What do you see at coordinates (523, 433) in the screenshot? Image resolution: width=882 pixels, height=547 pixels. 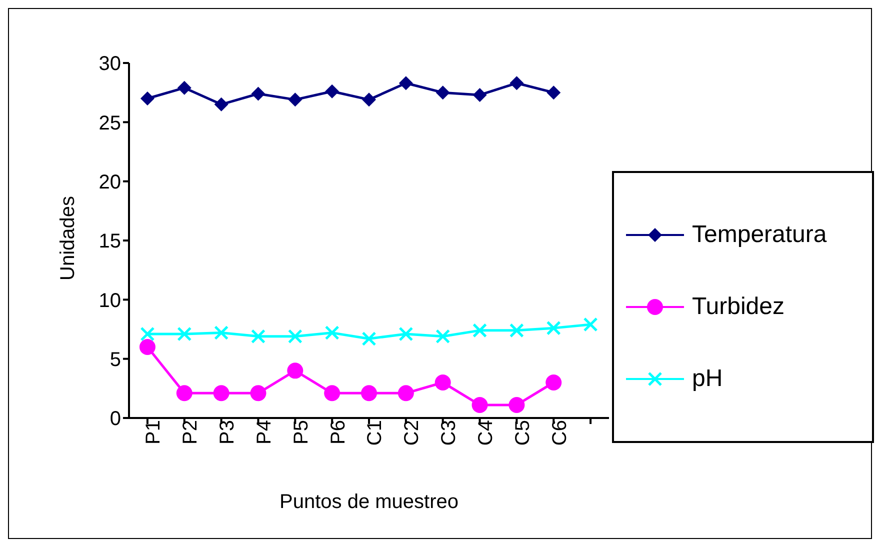 I see `x-tick-label: C5` at bounding box center [523, 433].